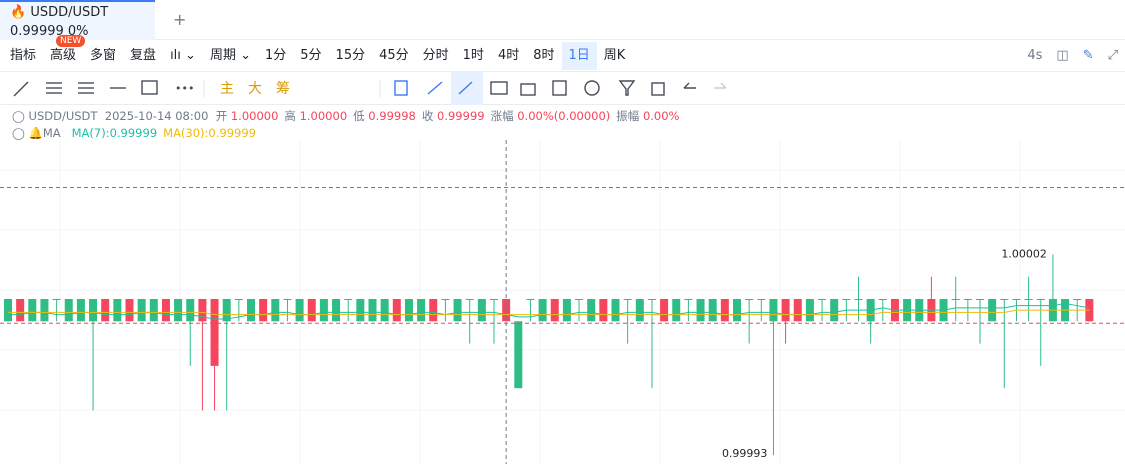  Describe the element at coordinates (77, 23) in the screenshot. I see `symbol-tab: 🔥 USDD/USDT 0.99999 0% NEW` at that location.